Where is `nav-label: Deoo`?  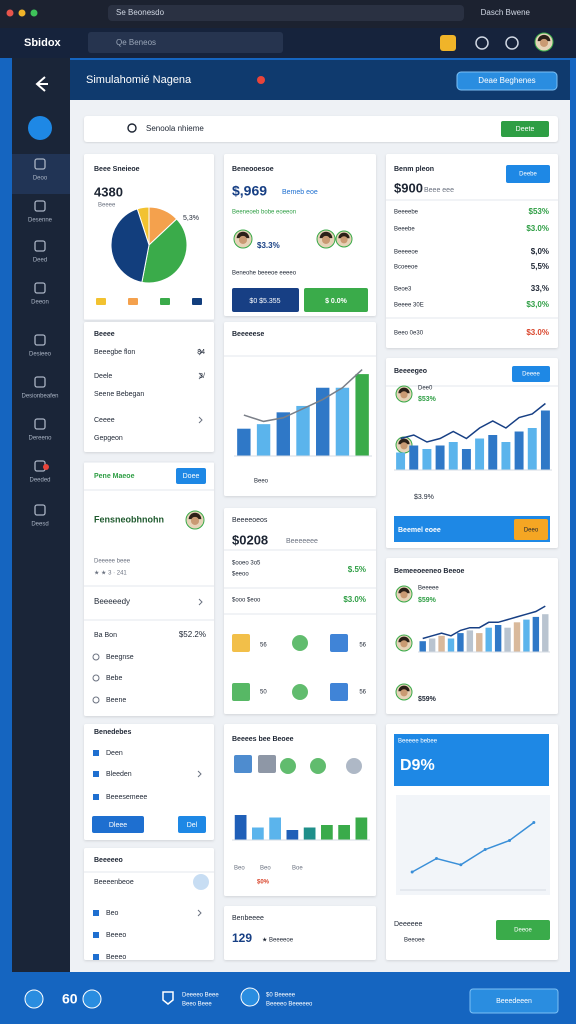 nav-label: Deoo is located at coordinates (40, 179).